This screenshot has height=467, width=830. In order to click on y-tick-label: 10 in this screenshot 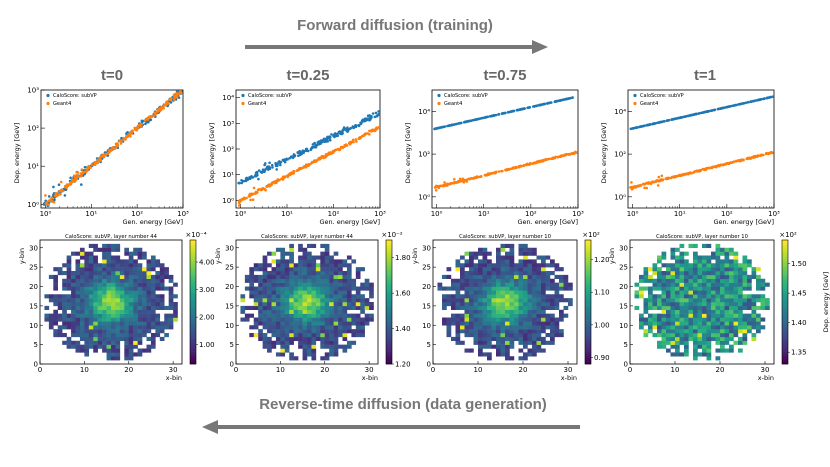, I will do `click(426, 326)`.